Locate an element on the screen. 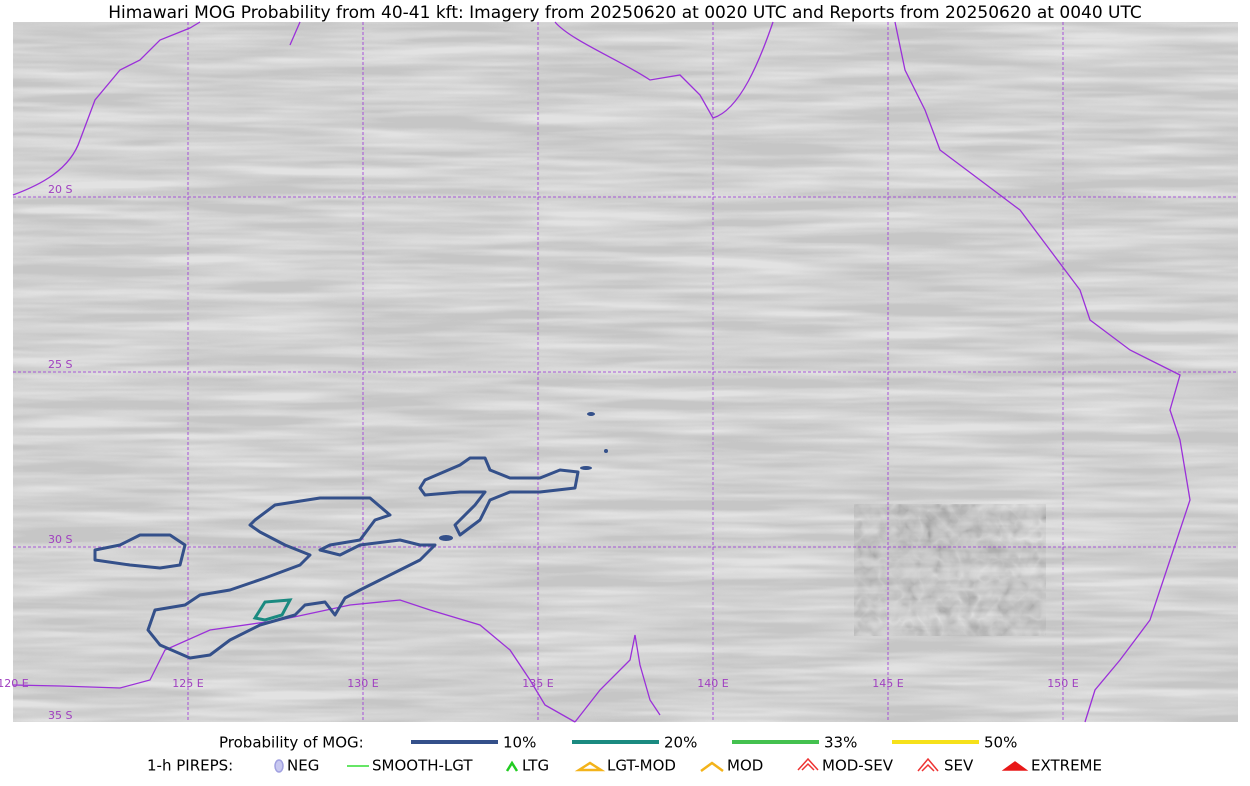 This screenshot has height=786, width=1250. mog-contours is located at coordinates (350, 536).